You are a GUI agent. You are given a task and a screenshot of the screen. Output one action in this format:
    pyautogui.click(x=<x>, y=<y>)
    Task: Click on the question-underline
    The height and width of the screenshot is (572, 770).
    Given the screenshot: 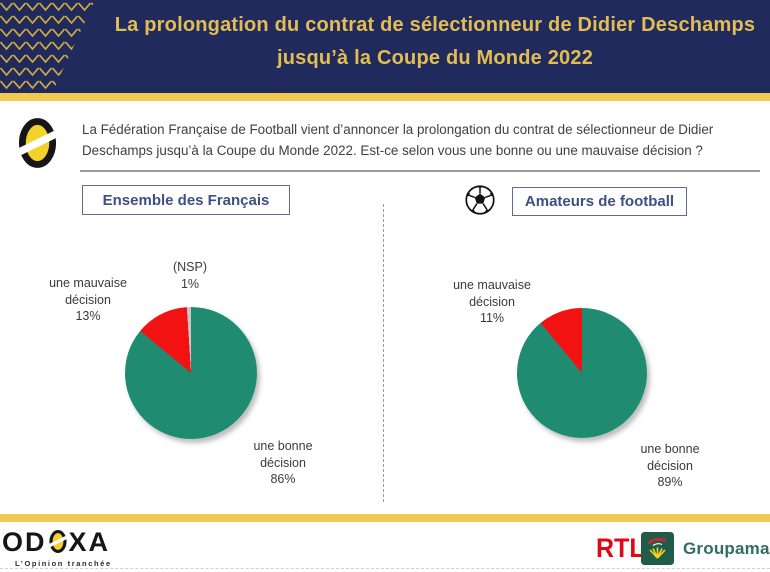 What is the action you would take?
    pyautogui.click(x=420, y=171)
    